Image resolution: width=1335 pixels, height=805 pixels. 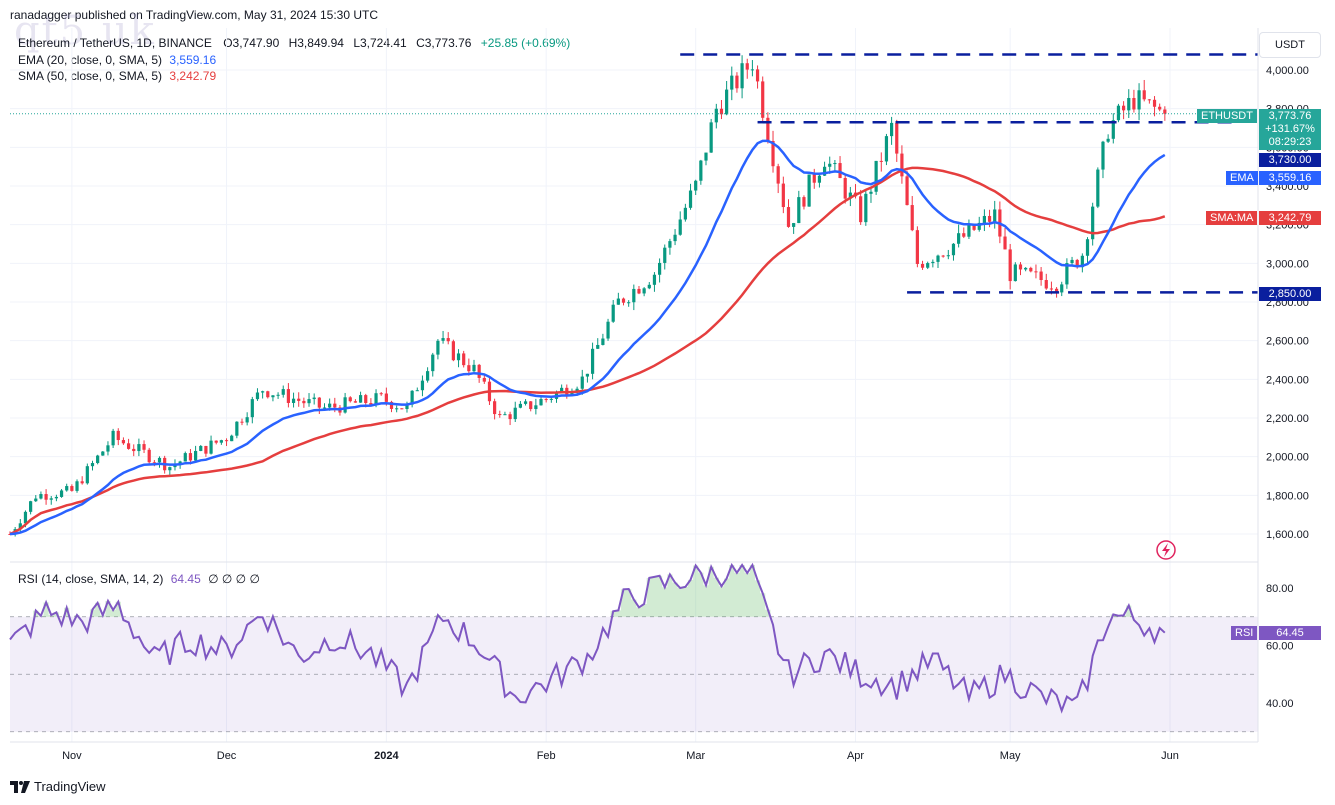 I want to click on price-tag-value: 3,773.76, so click(x=1290, y=116).